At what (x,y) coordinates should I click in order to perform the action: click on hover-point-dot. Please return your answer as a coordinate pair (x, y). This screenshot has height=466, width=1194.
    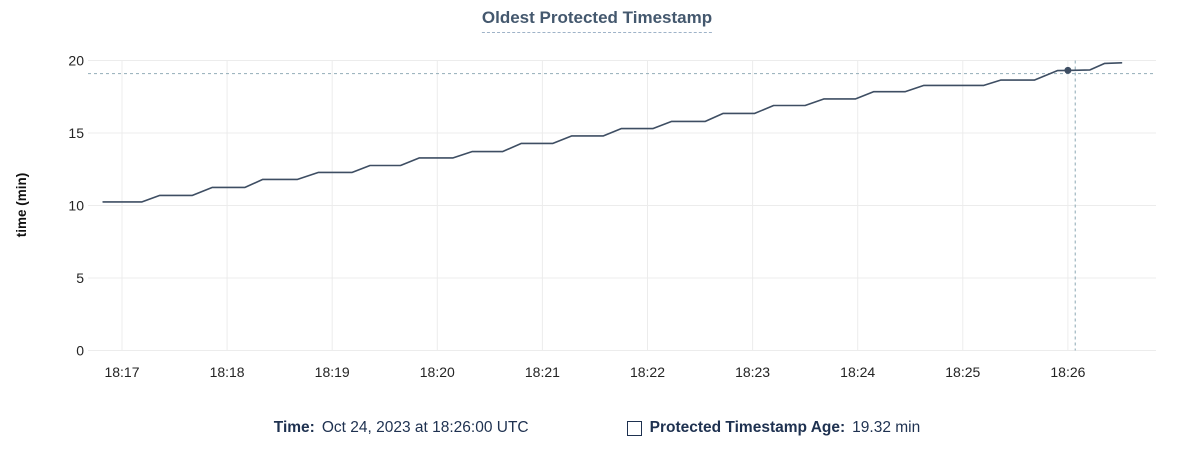
    Looking at the image, I should click on (1068, 70).